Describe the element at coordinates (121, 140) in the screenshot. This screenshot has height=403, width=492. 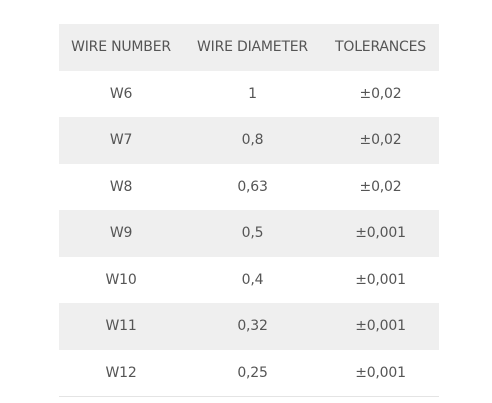
I see `table-cell: W7` at that location.